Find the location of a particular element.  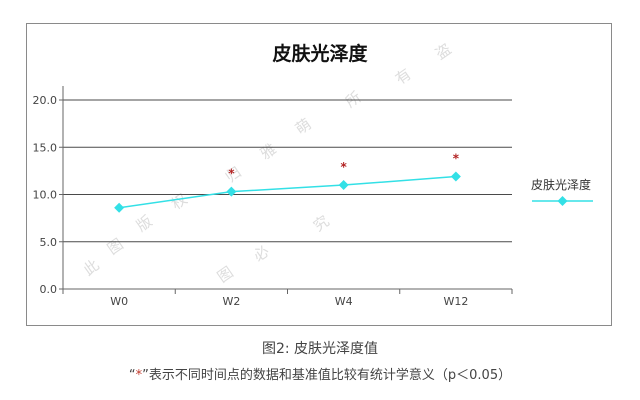

watermark-glyph: 此 is located at coordinates (91, 267).